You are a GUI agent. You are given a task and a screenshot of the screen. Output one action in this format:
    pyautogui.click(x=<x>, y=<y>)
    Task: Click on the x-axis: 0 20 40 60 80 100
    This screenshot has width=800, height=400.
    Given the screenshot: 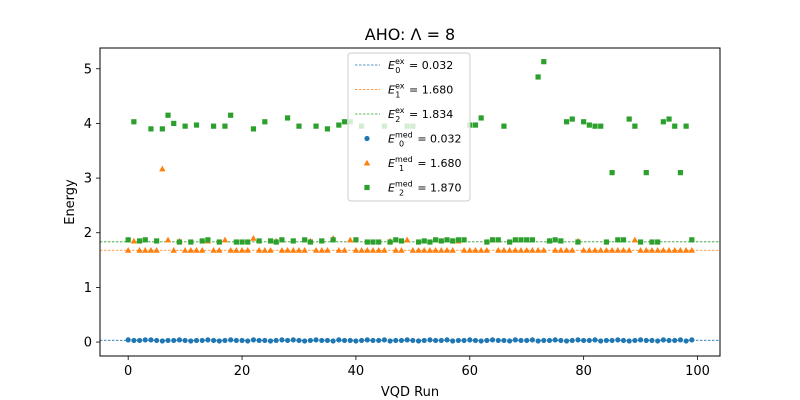 What is the action you would take?
    pyautogui.click(x=417, y=367)
    